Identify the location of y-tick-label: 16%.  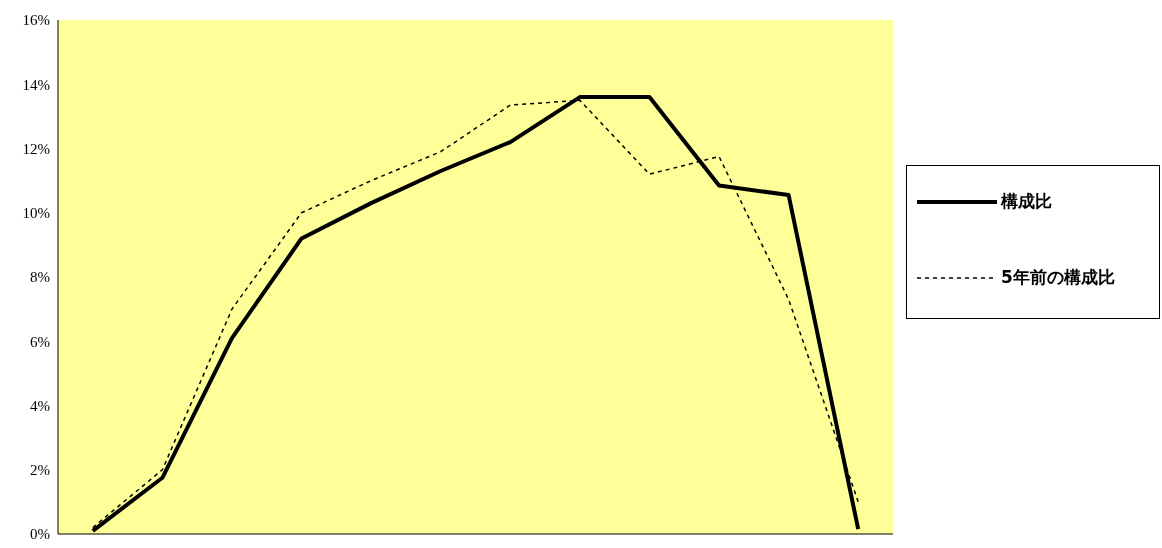
(36, 20).